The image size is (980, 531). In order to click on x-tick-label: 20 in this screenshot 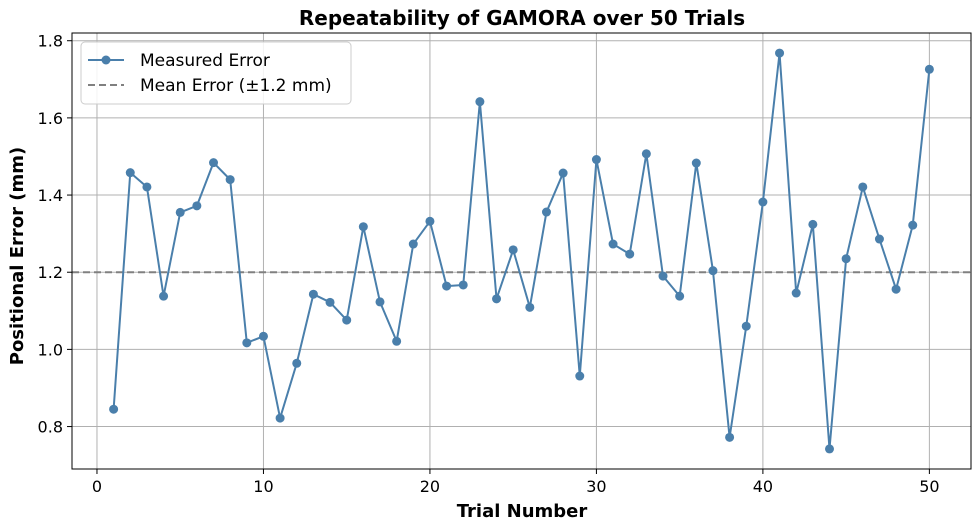, I will do `click(430, 486)`.